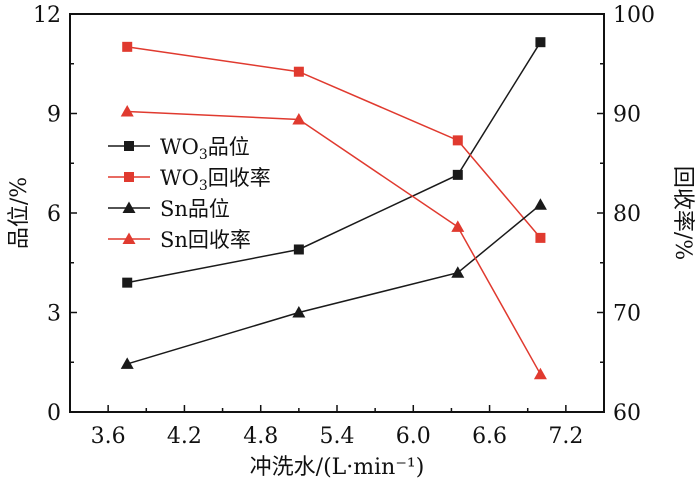 The image size is (700, 484). I want to click on x-tick-label: 4.2, so click(184, 436).